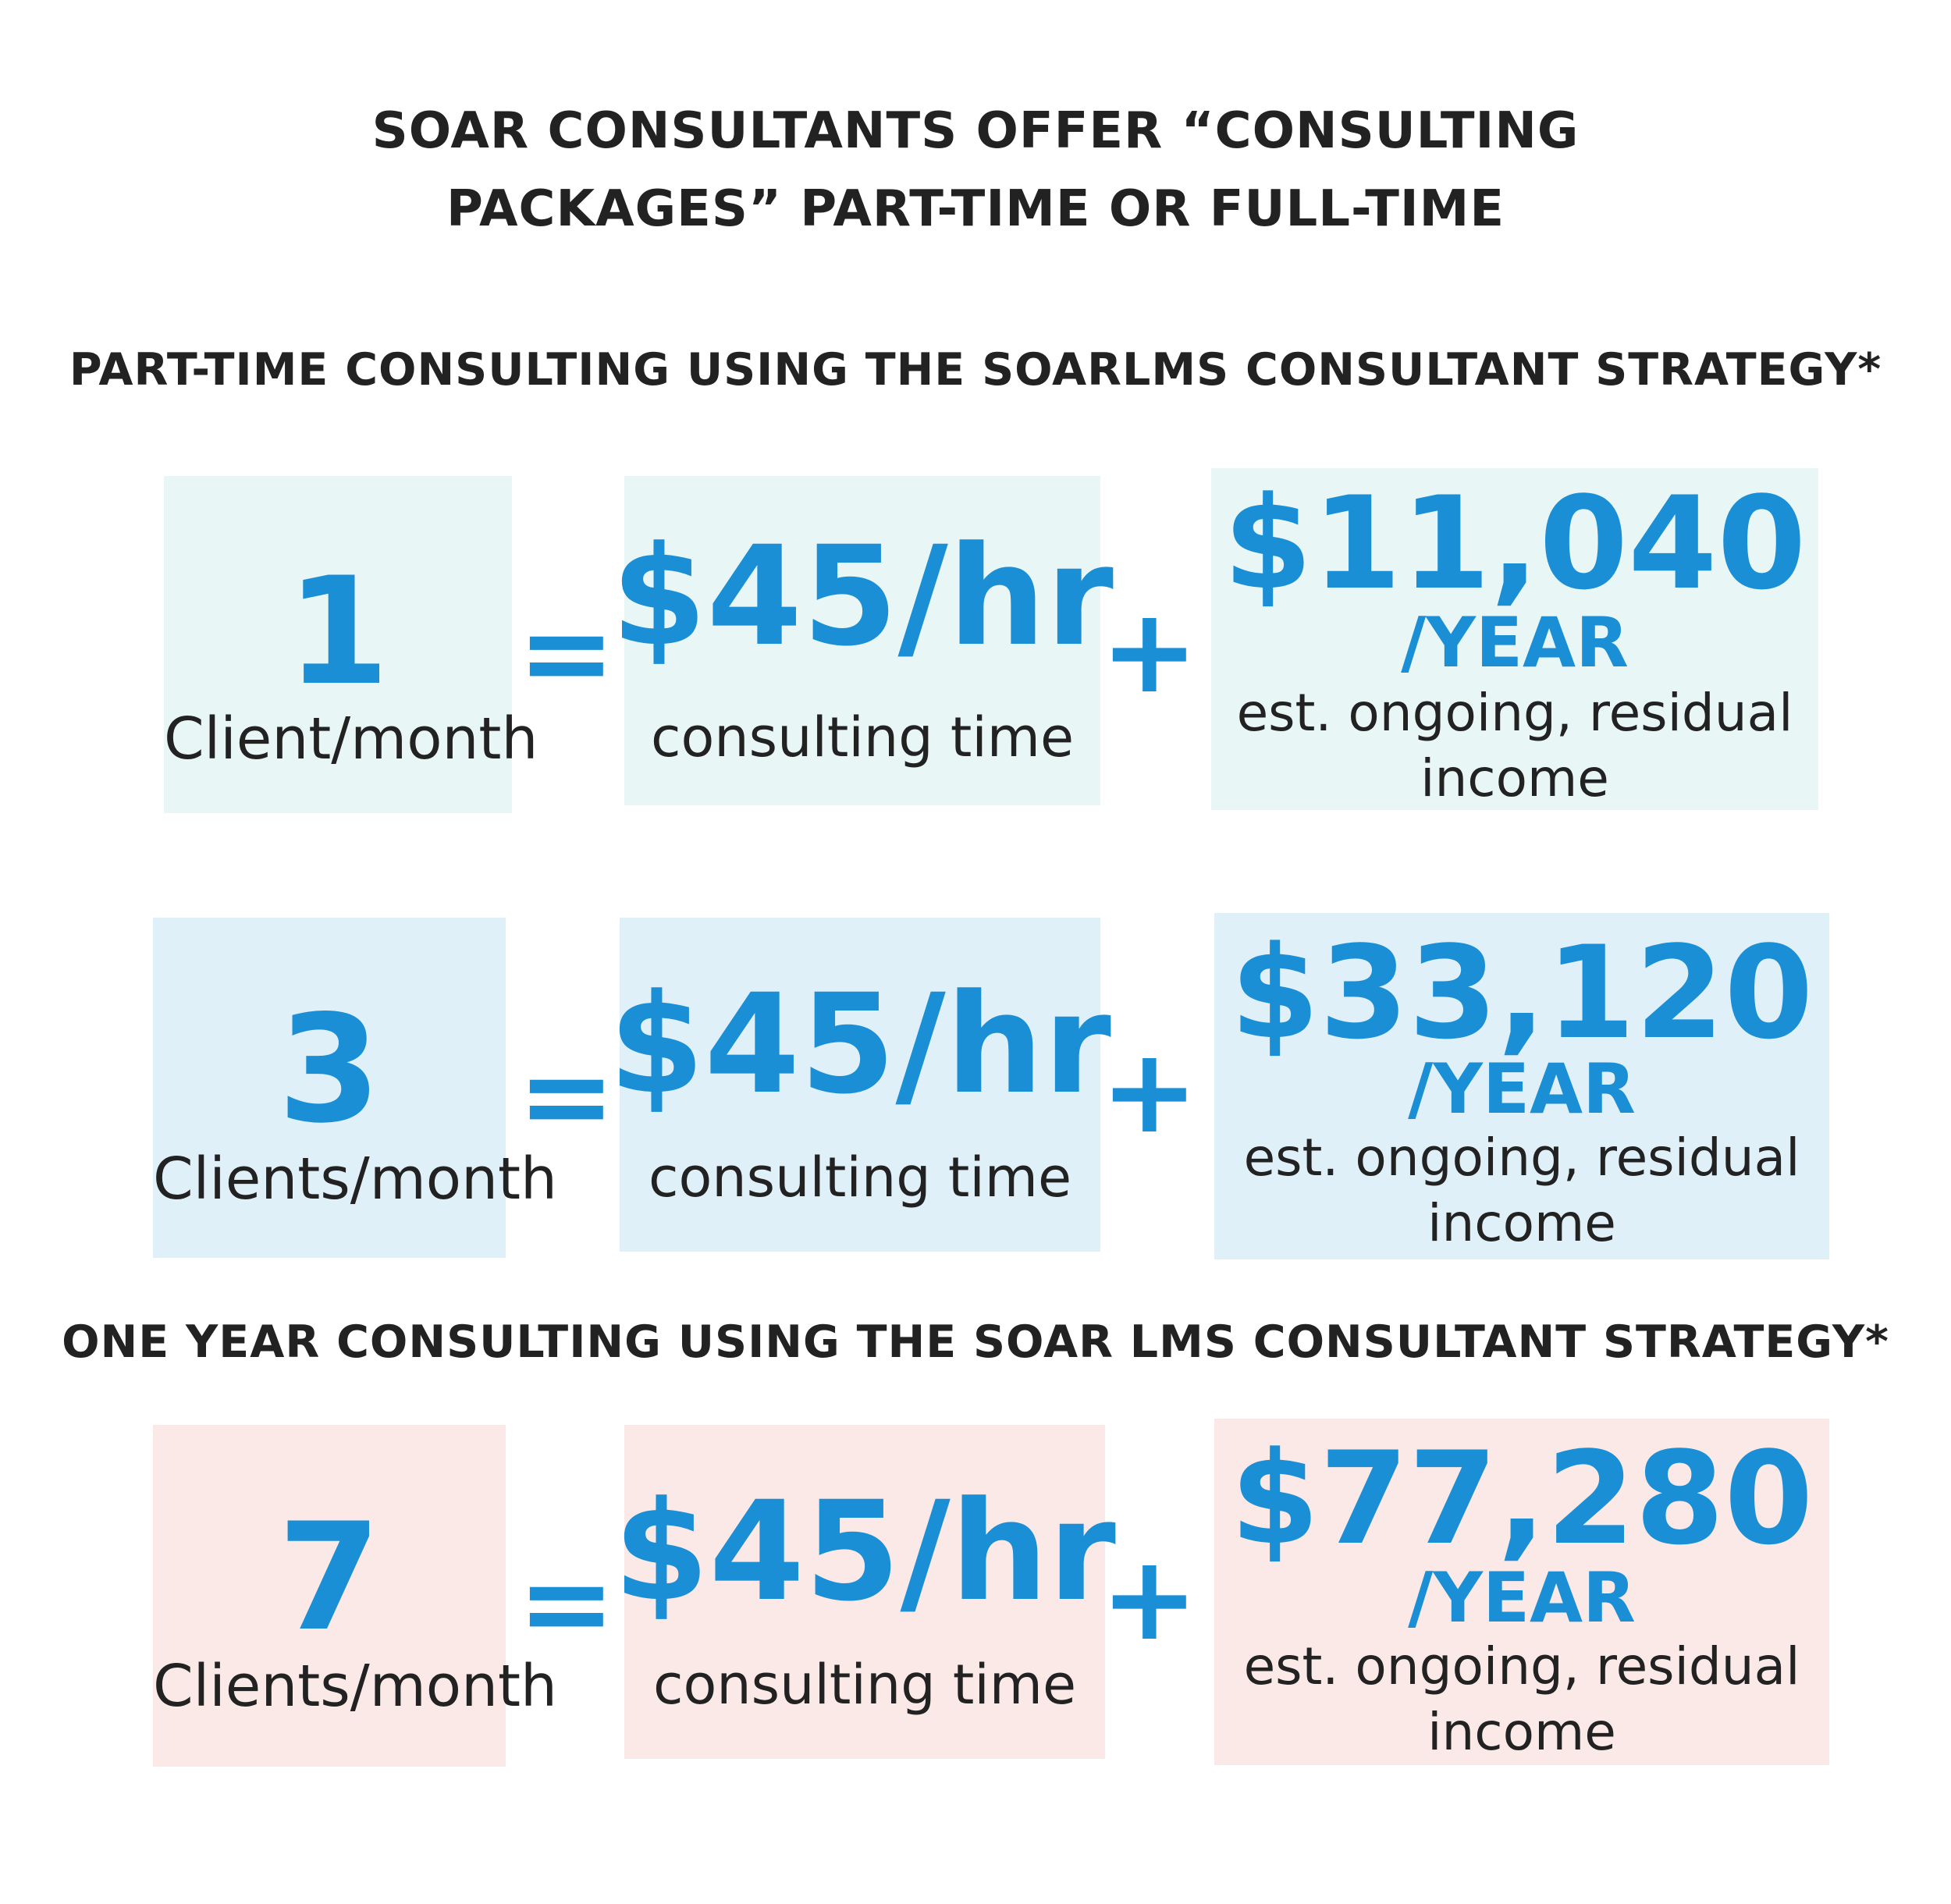 This screenshot has height=1904, width=1951. I want to click on rate-box-row-3: $45/hr consulting time, so click(864, 1592).